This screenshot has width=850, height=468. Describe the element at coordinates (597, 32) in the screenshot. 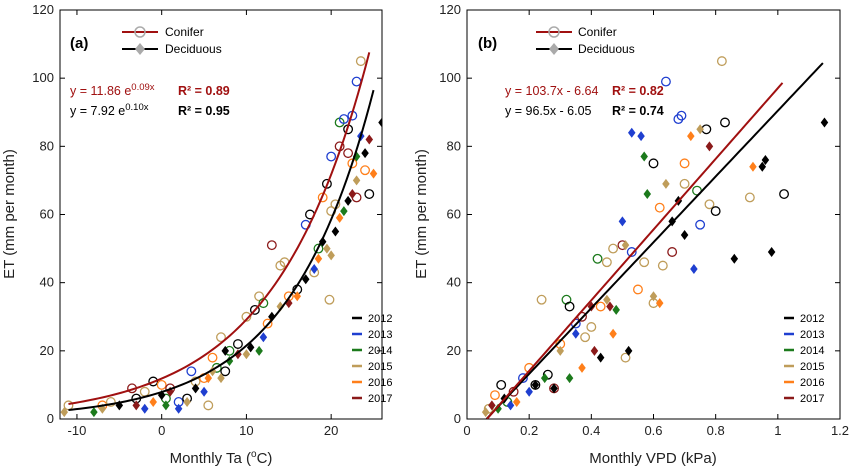

I see `legend-conifer-label: Conifer` at that location.